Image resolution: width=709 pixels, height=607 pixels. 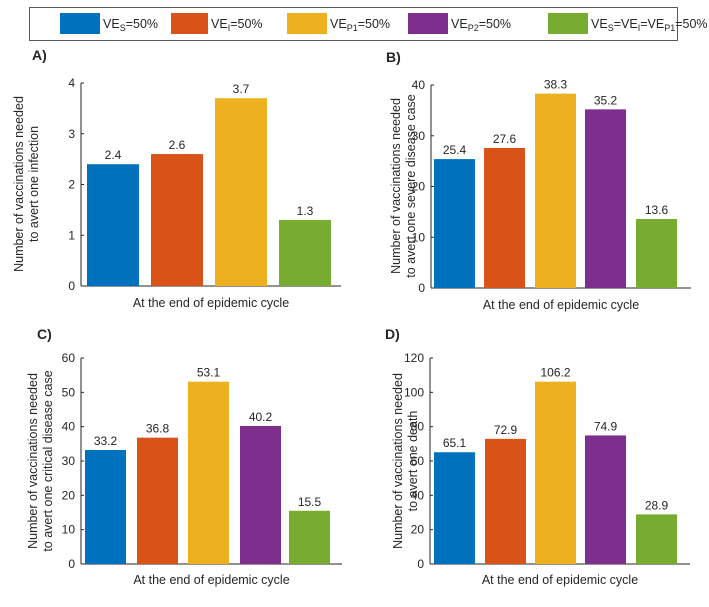 What do you see at coordinates (113, 155) in the screenshot?
I see `bar-value-label: 2.4` at bounding box center [113, 155].